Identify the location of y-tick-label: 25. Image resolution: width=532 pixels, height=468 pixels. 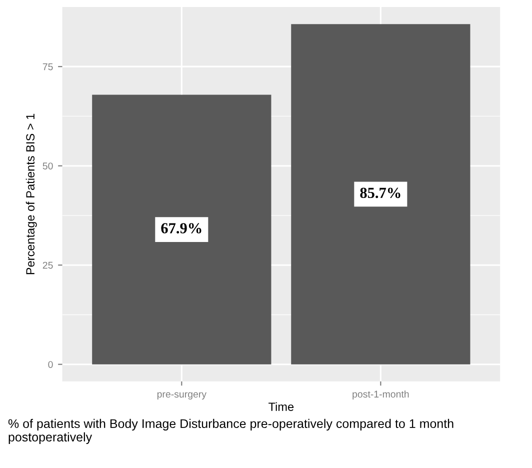
(47, 265).